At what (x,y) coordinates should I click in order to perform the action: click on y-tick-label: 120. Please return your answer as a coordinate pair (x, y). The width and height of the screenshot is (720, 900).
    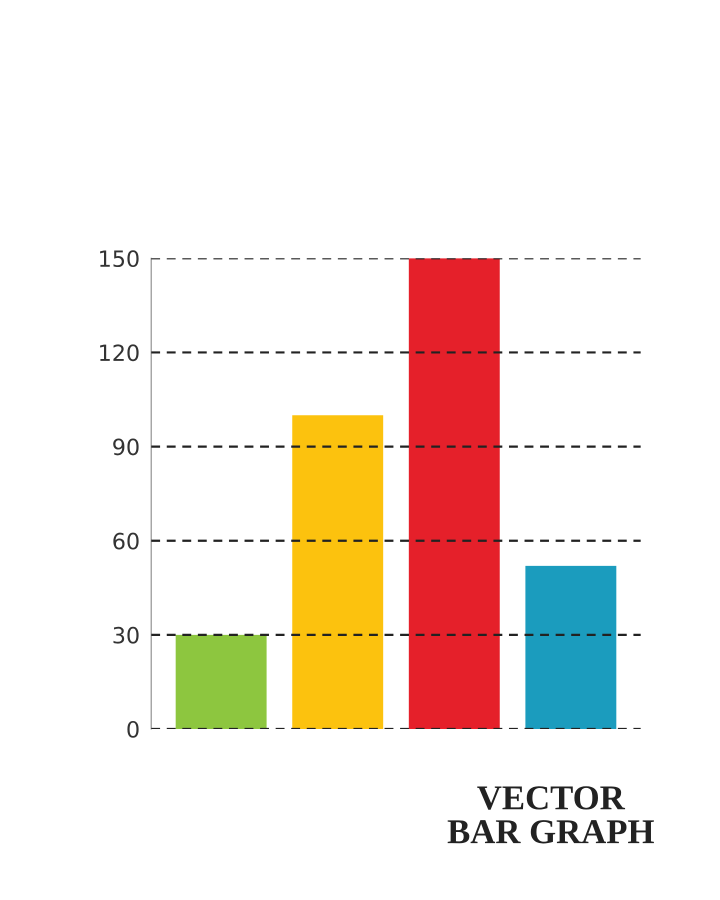
    Looking at the image, I should click on (119, 353).